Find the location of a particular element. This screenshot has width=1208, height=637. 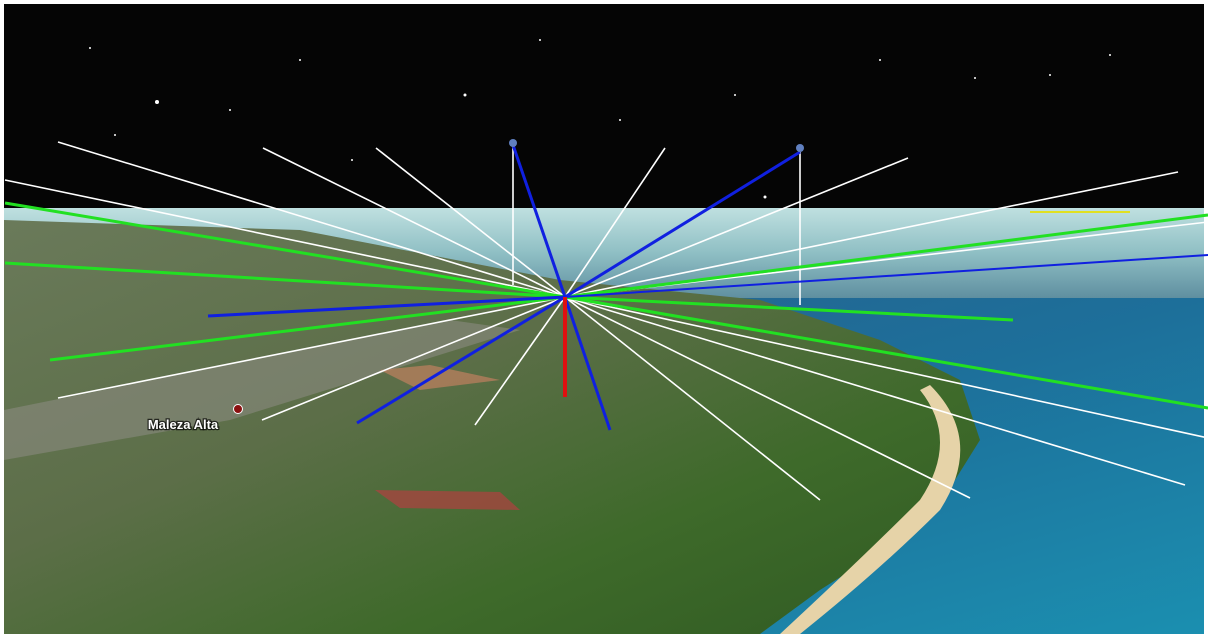

place-pin is located at coordinates (238, 409).